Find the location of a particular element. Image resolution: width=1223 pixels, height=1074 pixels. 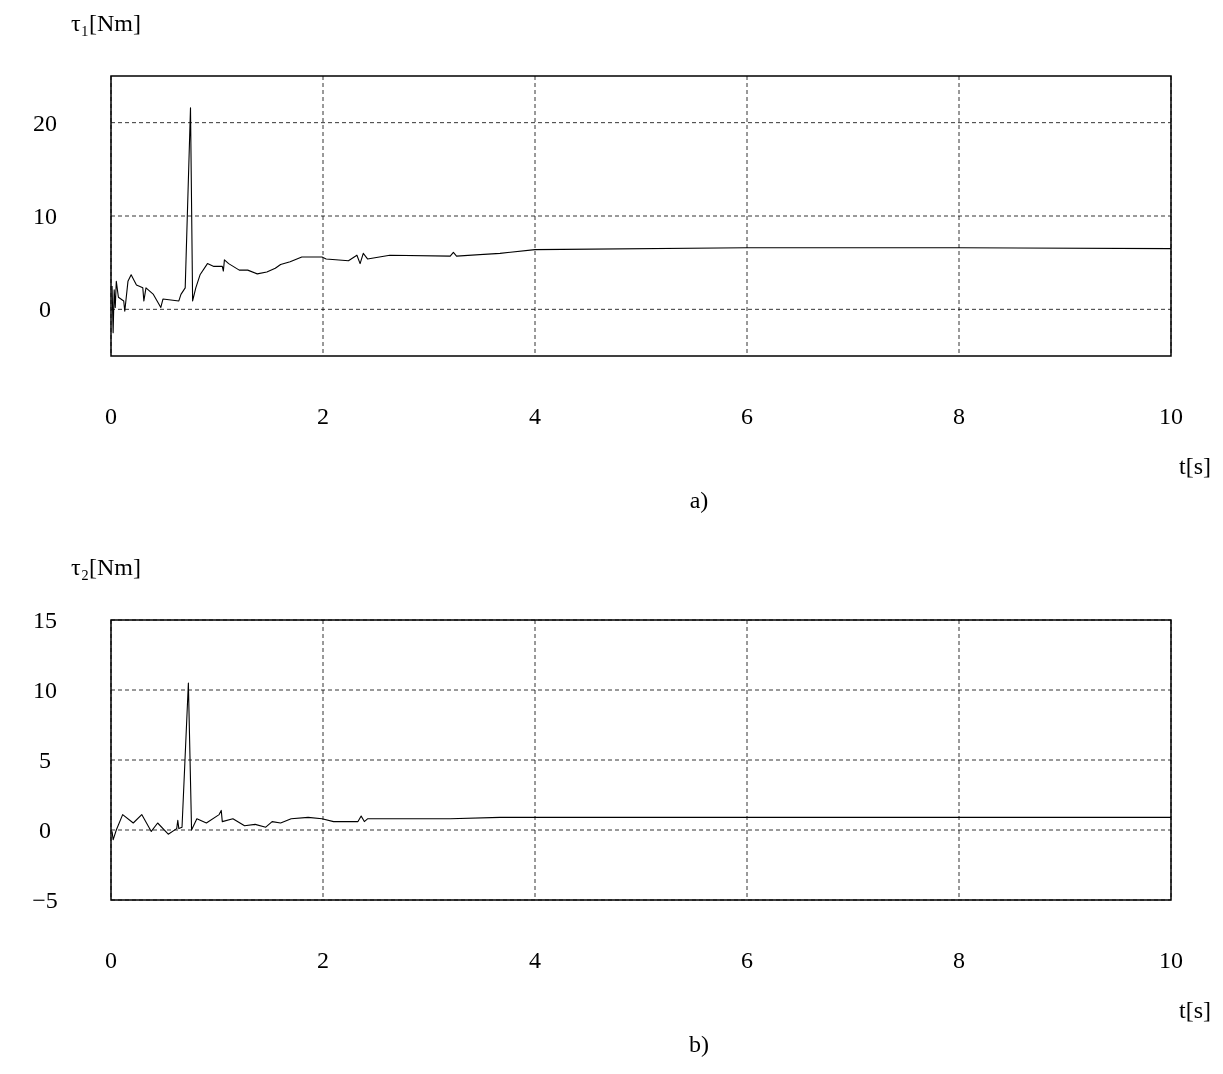

text: b) is located at coordinates (699, 1044).